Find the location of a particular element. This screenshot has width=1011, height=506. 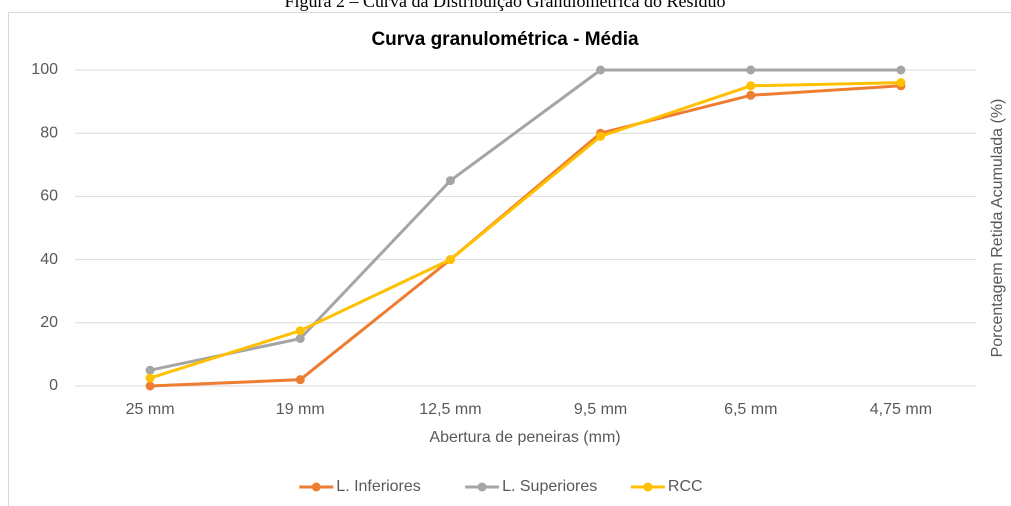

y-tick-label: 80 is located at coordinates (49, 132).